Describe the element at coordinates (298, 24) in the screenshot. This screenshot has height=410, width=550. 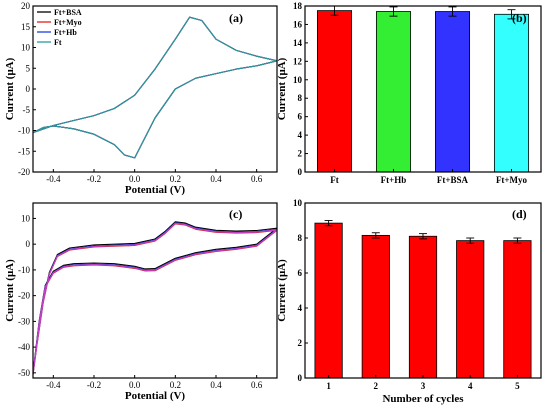
I see `y-tick-label: 16` at that location.